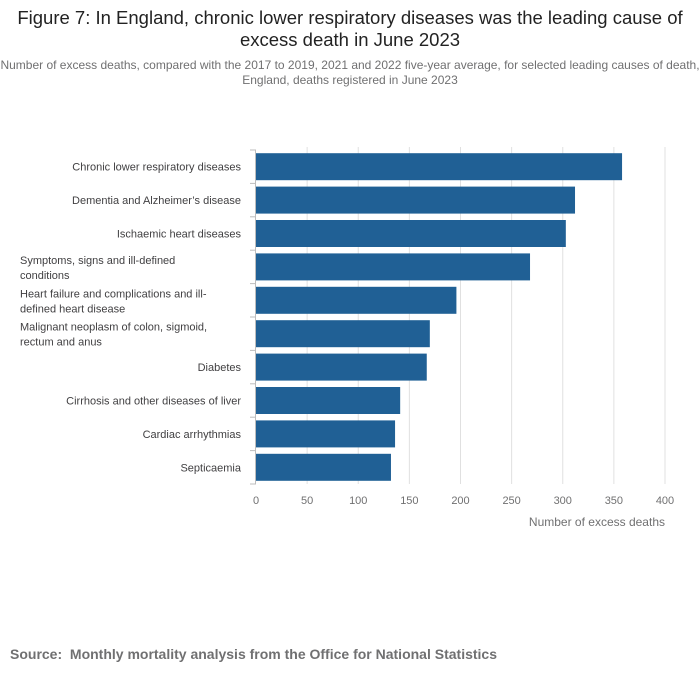 The height and width of the screenshot is (682, 700). What do you see at coordinates (192, 435) in the screenshot?
I see `category-label: Cardiac arrhythmias` at bounding box center [192, 435].